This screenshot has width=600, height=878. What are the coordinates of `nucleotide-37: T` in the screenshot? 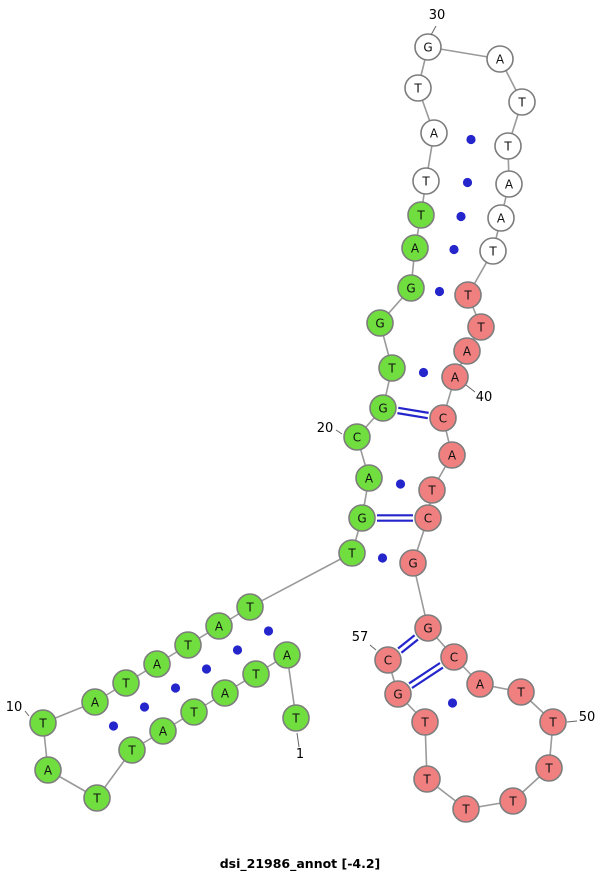 It's located at (468, 295).